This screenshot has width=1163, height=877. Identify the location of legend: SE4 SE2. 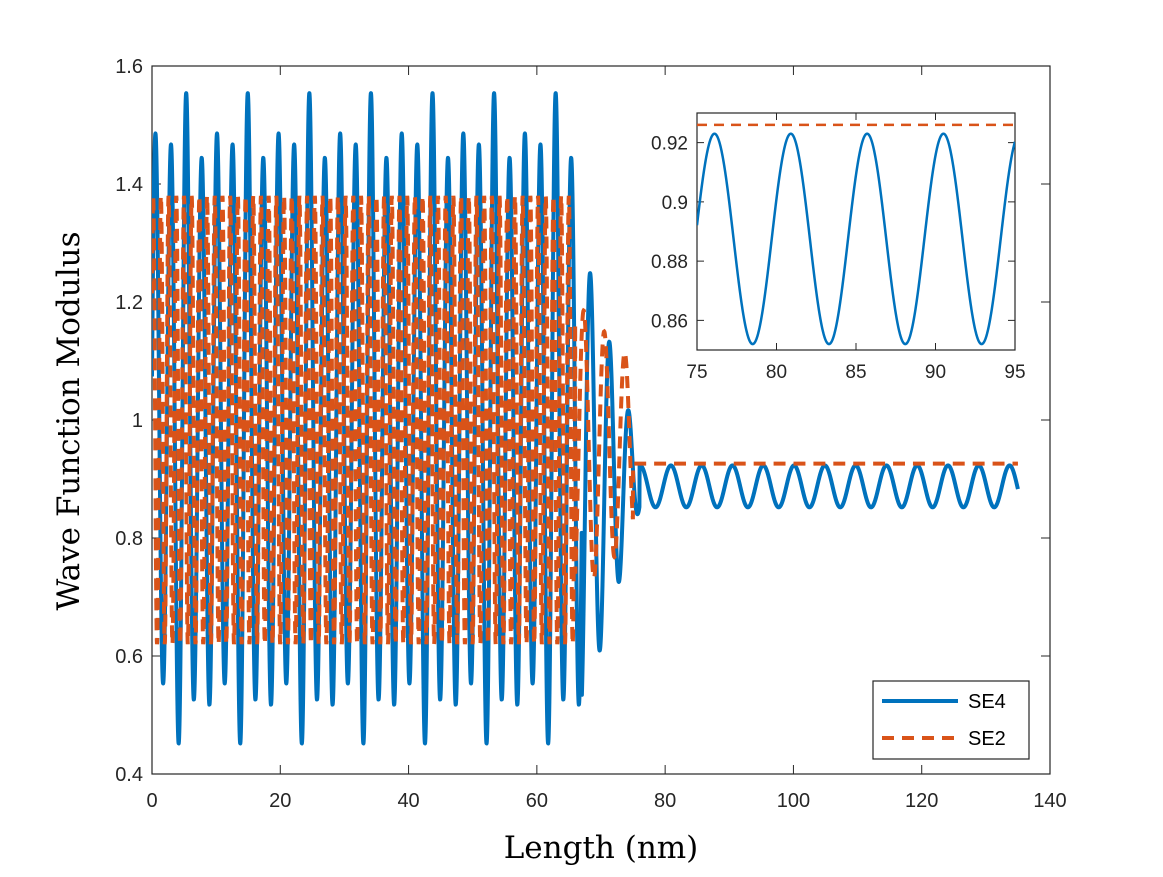
(951, 720).